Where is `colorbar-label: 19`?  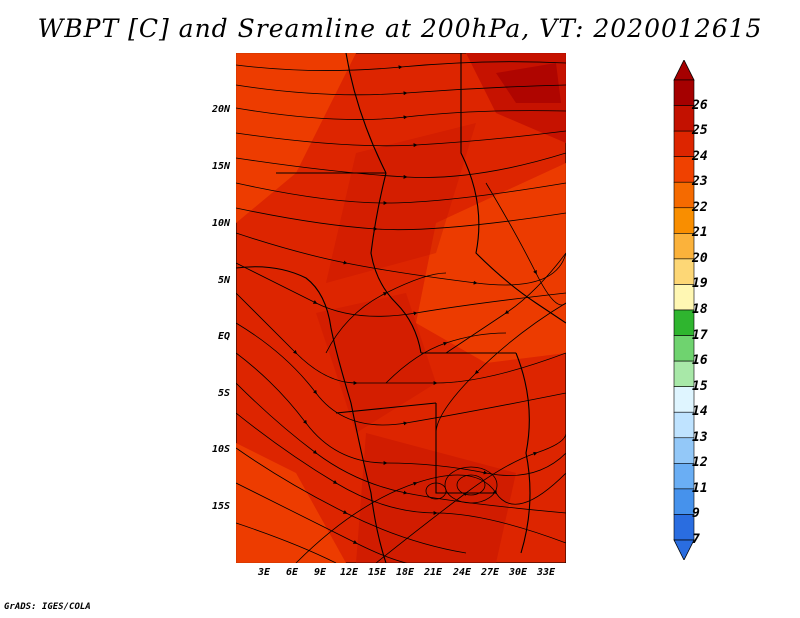 colorbar-label: 19 is located at coordinates (700, 284).